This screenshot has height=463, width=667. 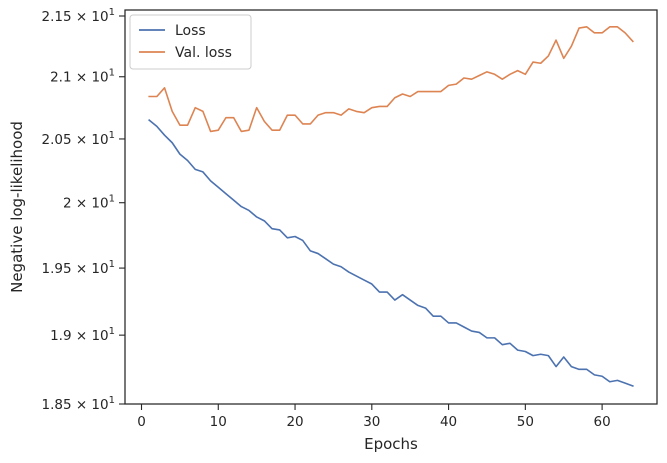 I want to click on x-tick-label: 20, so click(x=294, y=422).